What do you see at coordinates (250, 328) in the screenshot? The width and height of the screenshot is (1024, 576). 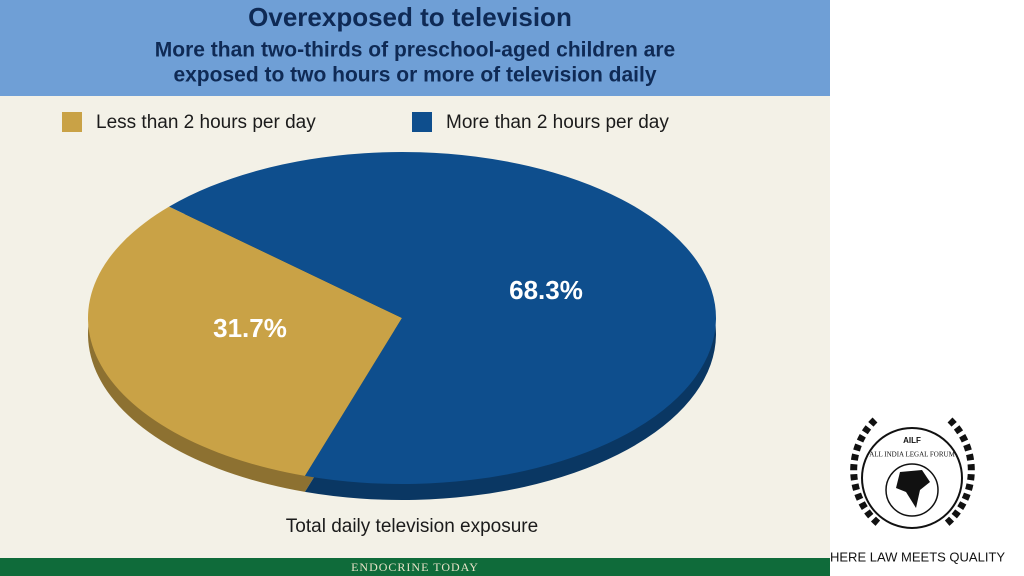 I see `value-label: 31.7%` at bounding box center [250, 328].